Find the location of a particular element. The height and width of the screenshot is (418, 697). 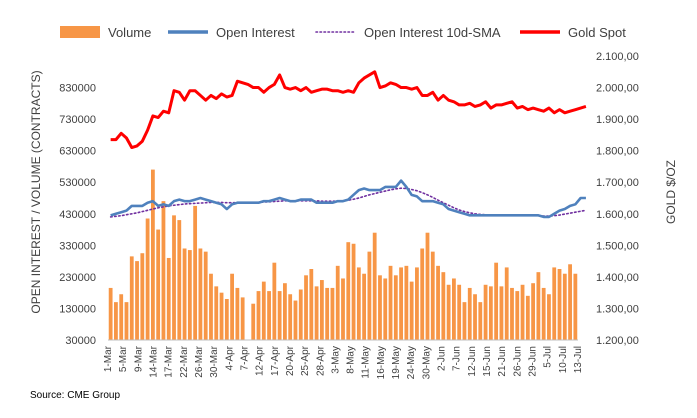

x-tick-label: 25-Apr is located at coordinates (305, 360).